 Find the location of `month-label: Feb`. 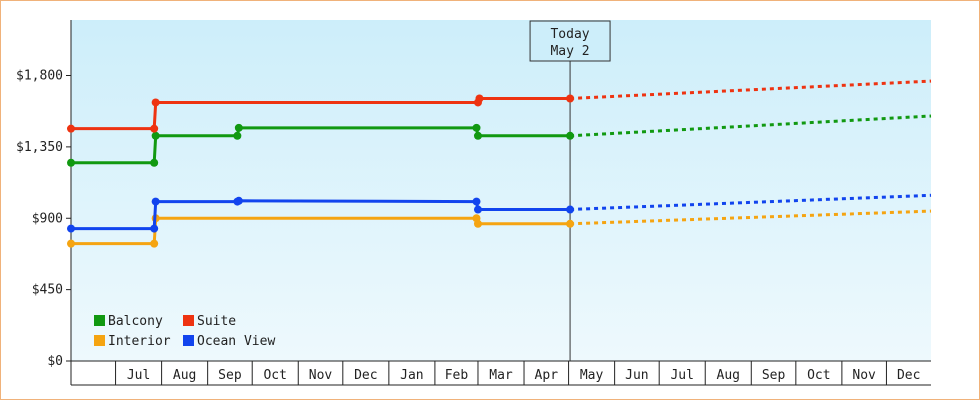

month-label: Feb is located at coordinates (457, 375).